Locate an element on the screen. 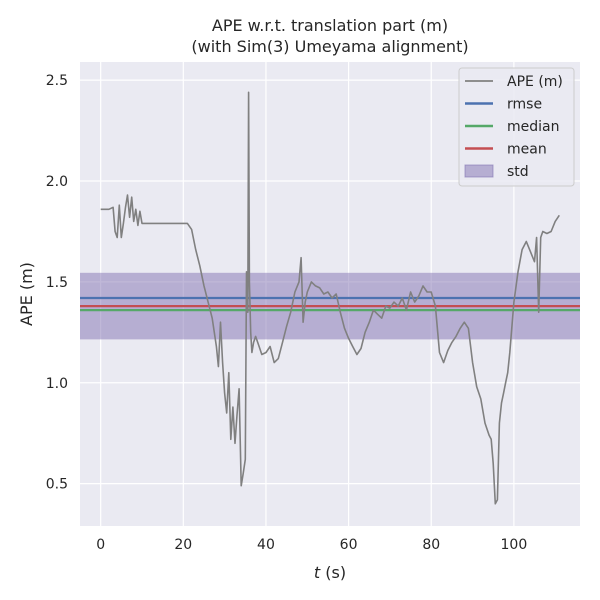  legend-label: median is located at coordinates (533, 127).